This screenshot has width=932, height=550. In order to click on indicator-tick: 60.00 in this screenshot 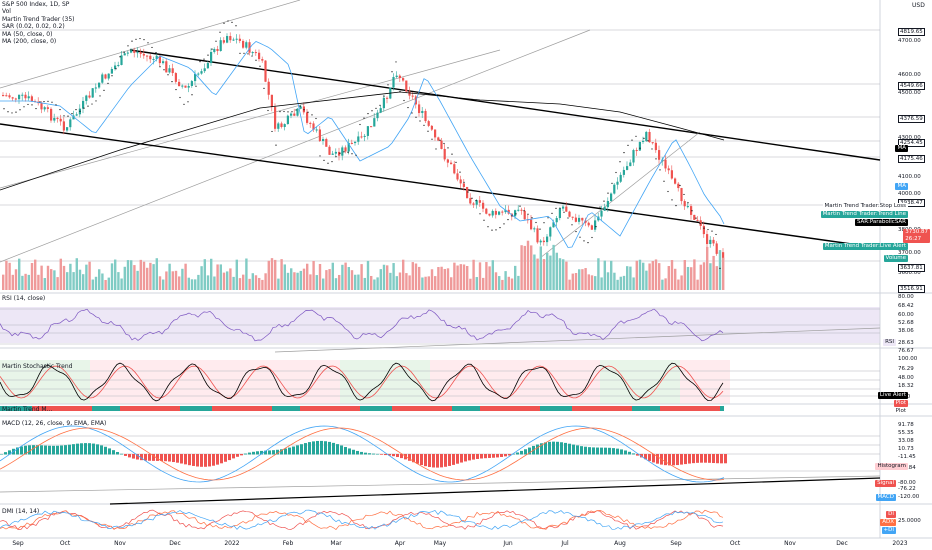, I will do `click(906, 315)`.